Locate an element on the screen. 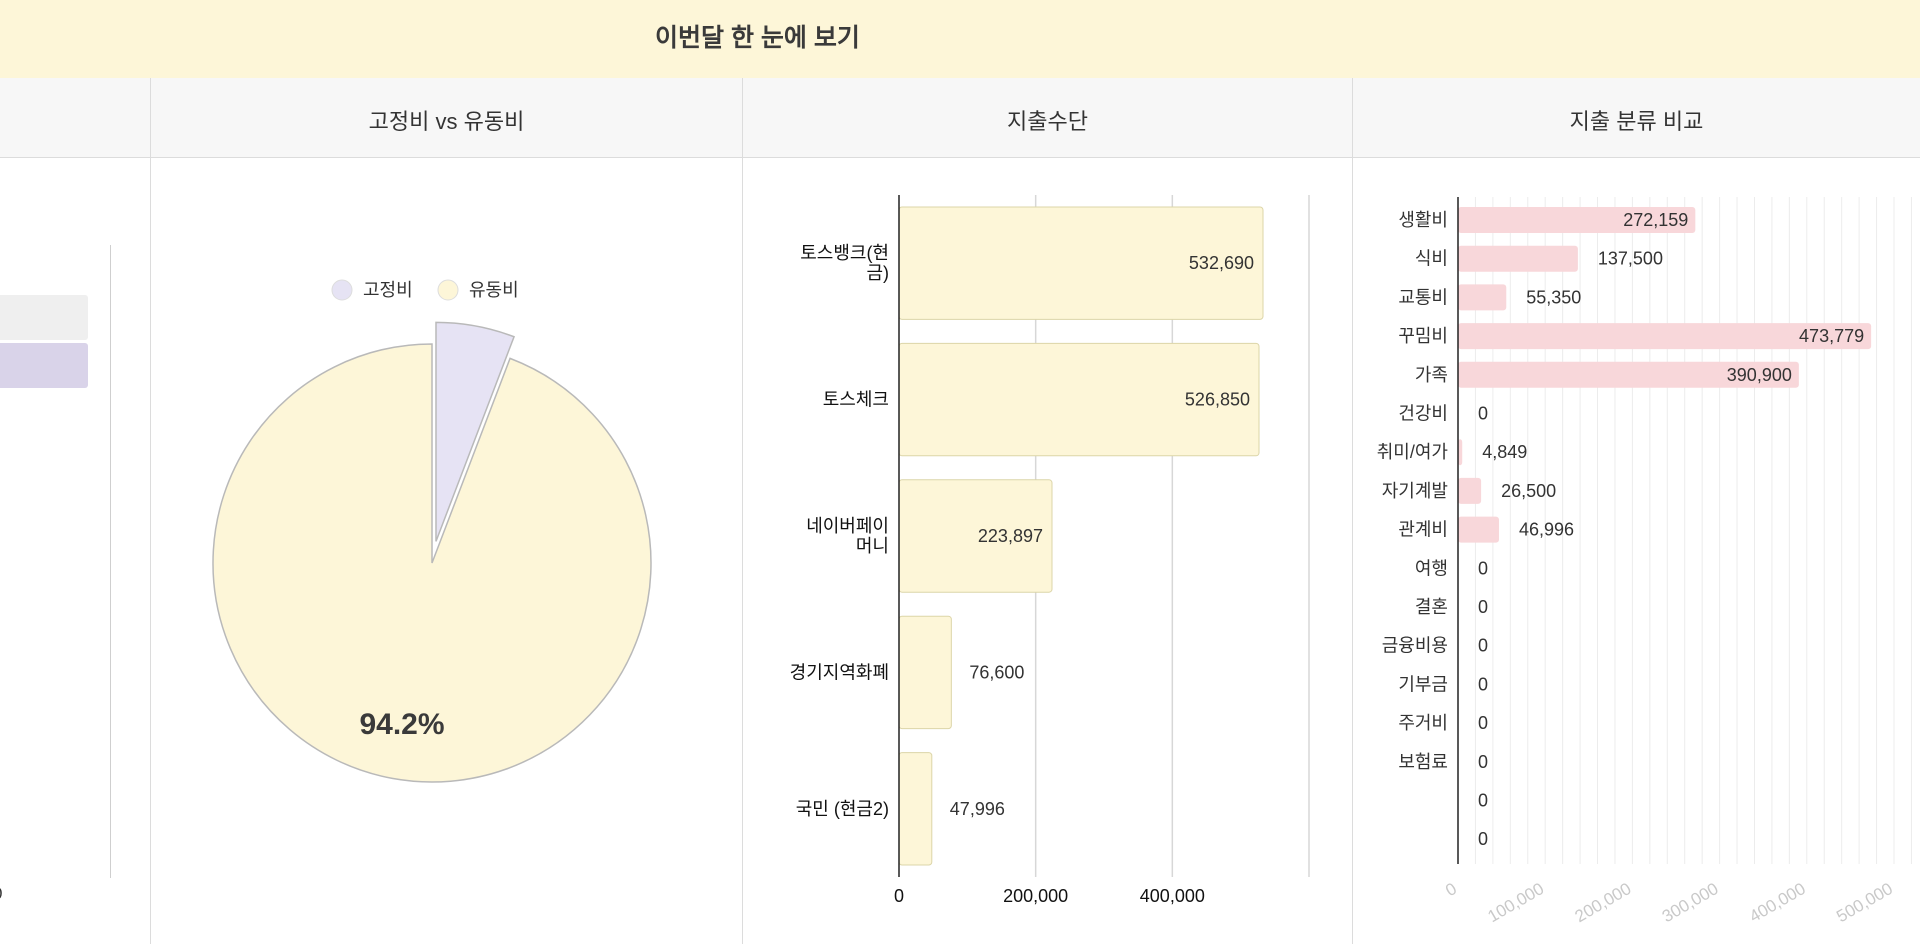  panel-header-row is located at coordinates (960, 118).